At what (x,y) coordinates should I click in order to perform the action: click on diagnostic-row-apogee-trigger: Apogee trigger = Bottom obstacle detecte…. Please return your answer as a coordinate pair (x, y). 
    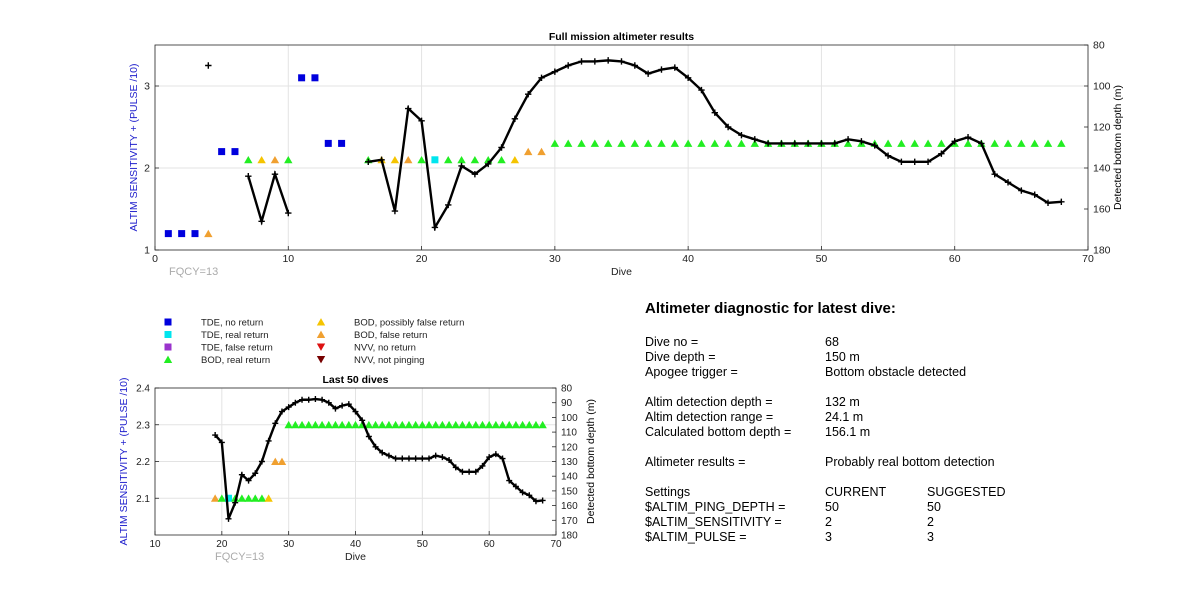
    Looking at the image, I should click on (905, 372).